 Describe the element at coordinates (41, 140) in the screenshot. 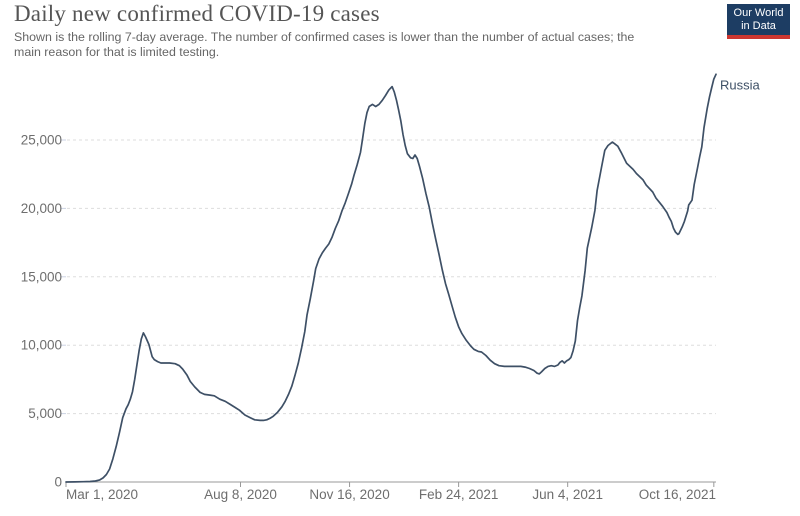

I see `y-tick-label: 25,000` at that location.